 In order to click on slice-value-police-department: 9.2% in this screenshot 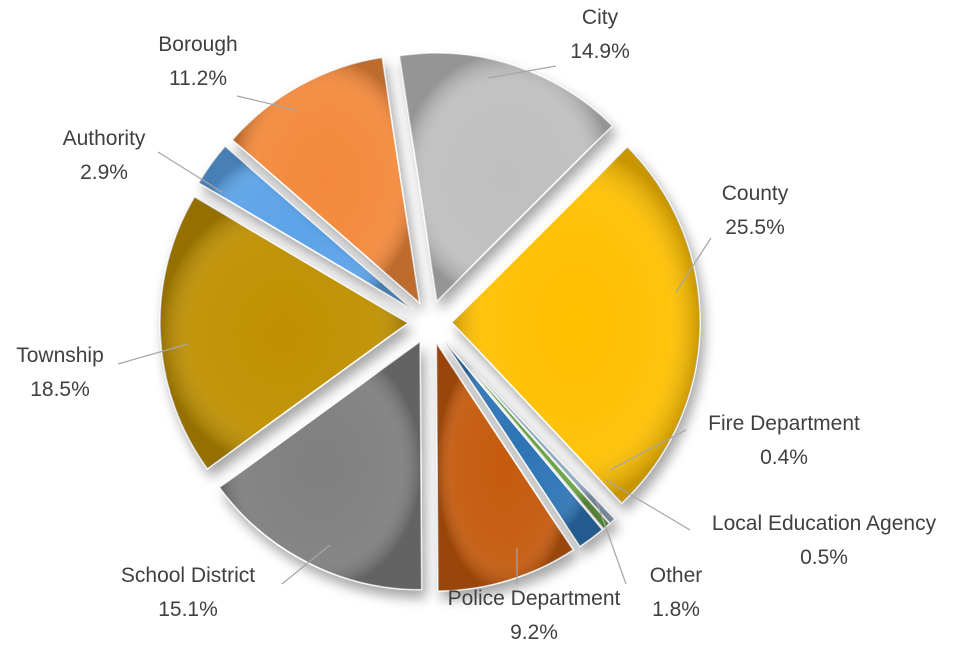, I will do `click(534, 632)`.